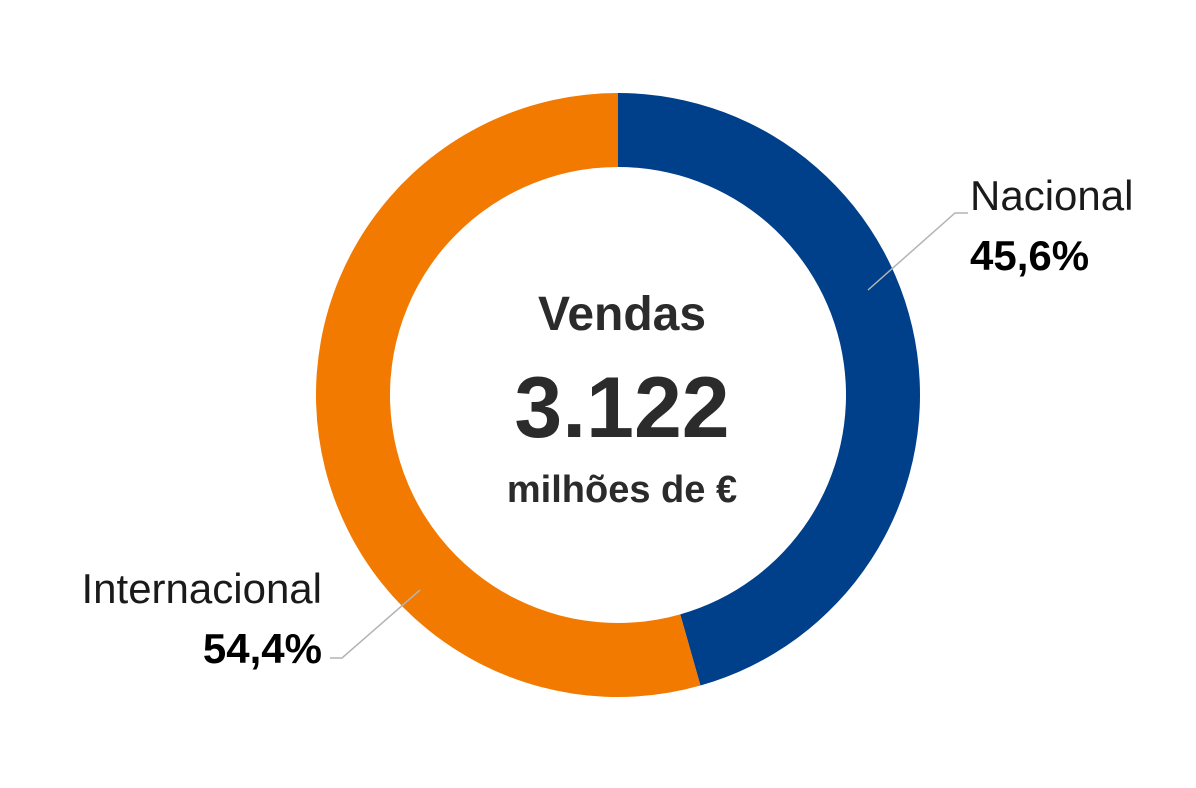 This screenshot has width=1196, height=788. Describe the element at coordinates (622, 314) in the screenshot. I see `center-title: Vendas` at that location.